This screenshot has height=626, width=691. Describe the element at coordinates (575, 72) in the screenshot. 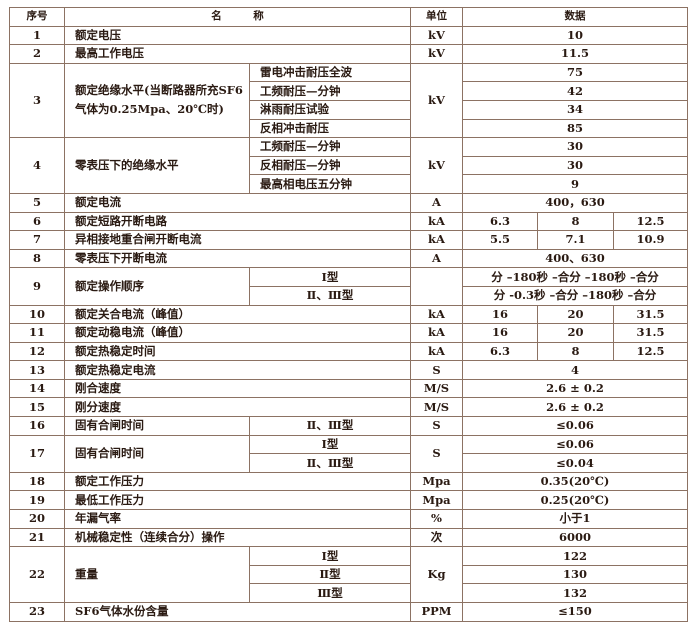

I see `value: 75` at that location.